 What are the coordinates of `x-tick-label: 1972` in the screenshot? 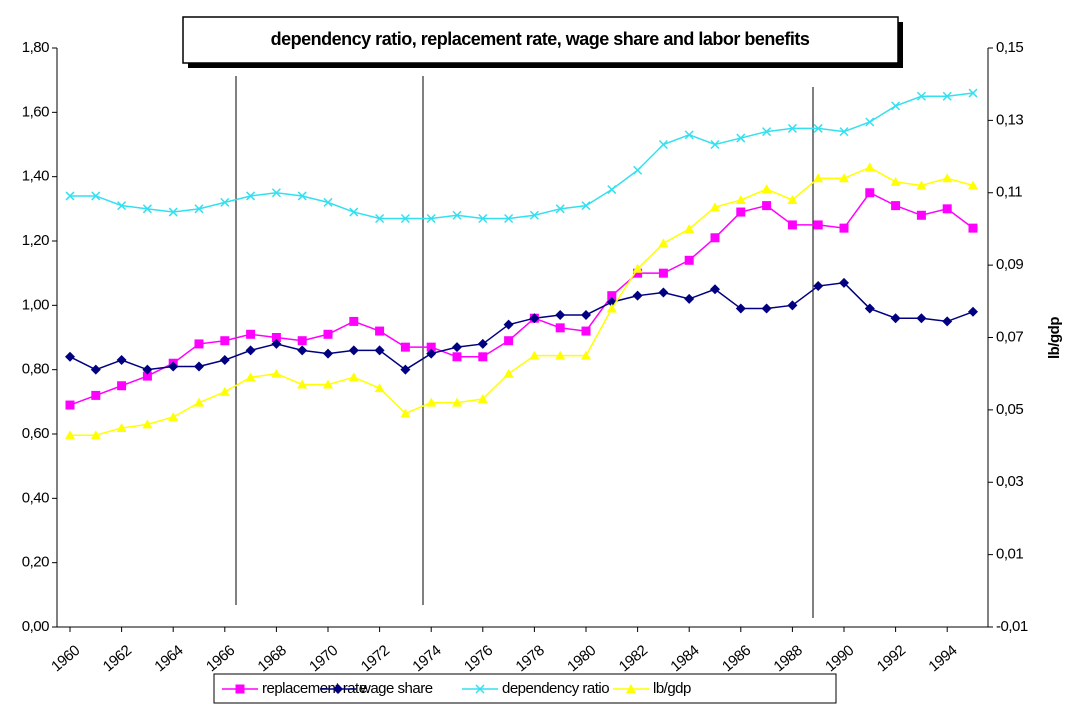 It's located at (375, 658).